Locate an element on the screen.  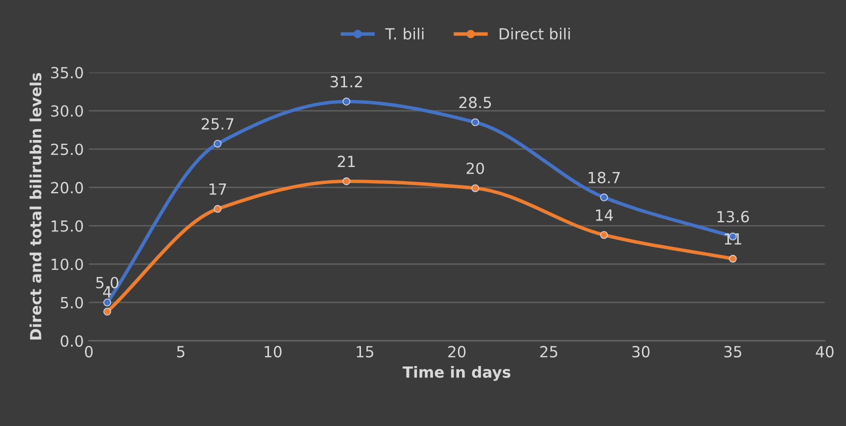
x-tick-label: 35 is located at coordinates (733, 352).